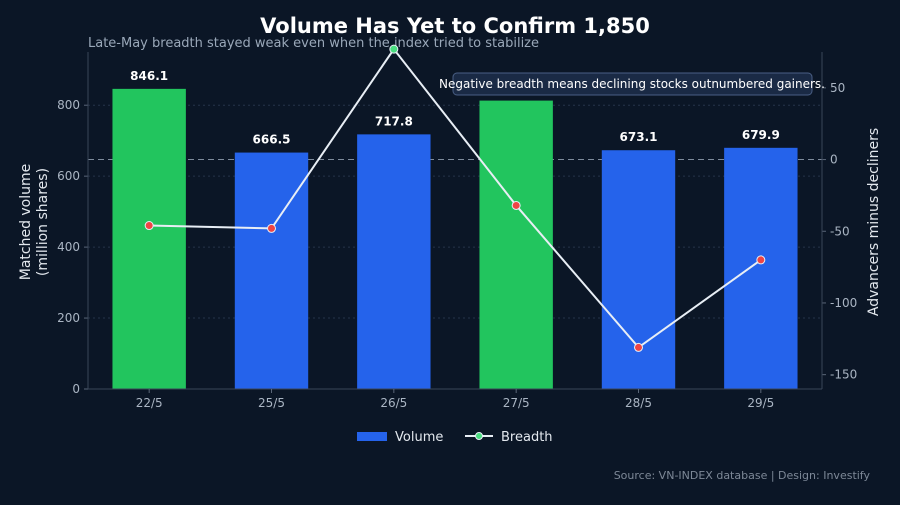  What do you see at coordinates (272, 140) in the screenshot?
I see `volume-value-label: 666.5` at bounding box center [272, 140].